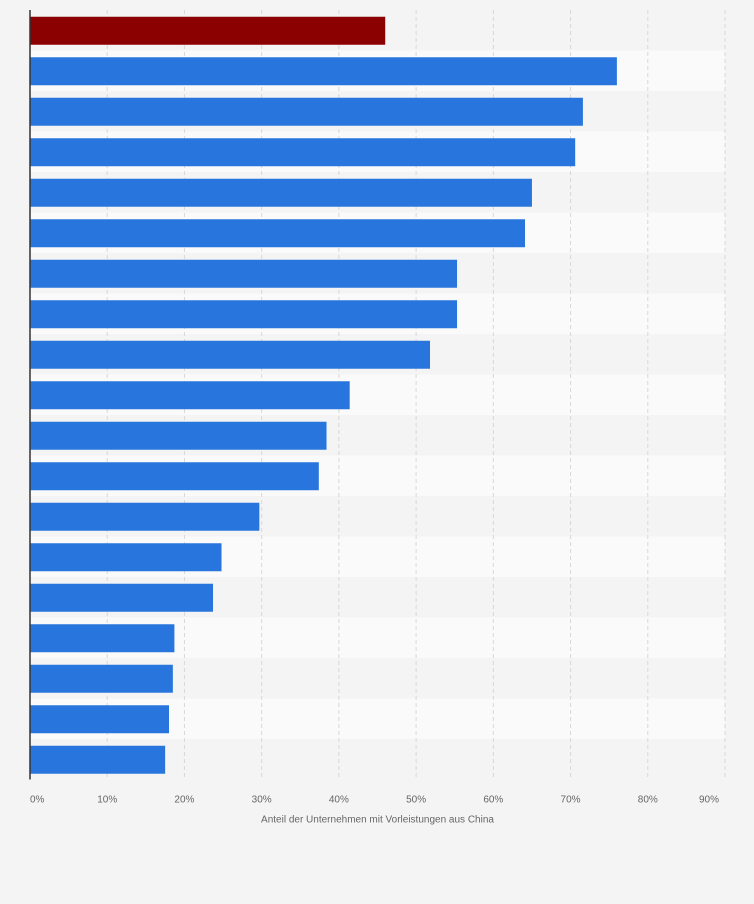  I want to click on x-tick-label: 90%, so click(709, 800).